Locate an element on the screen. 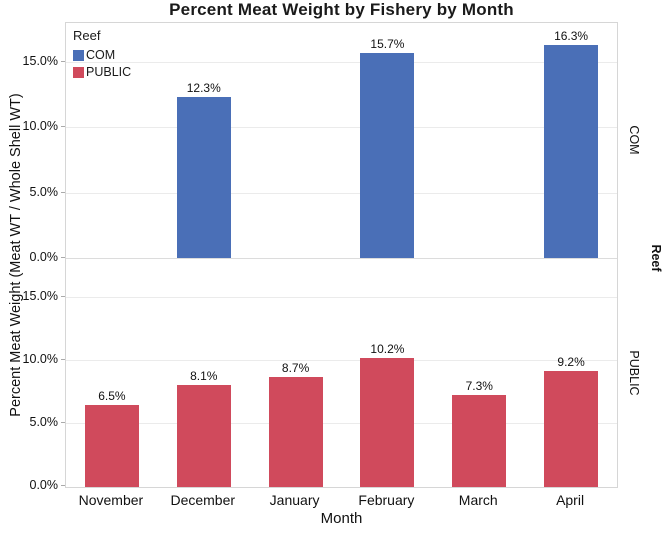  x-axis-title: Month is located at coordinates (341, 518).